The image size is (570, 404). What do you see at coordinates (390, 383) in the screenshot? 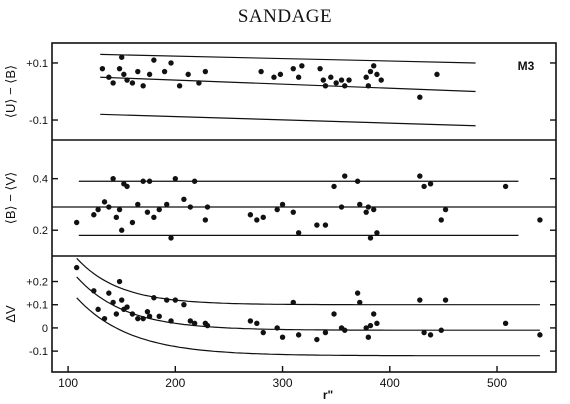
I see `x-tick-label: 400` at bounding box center [390, 383].